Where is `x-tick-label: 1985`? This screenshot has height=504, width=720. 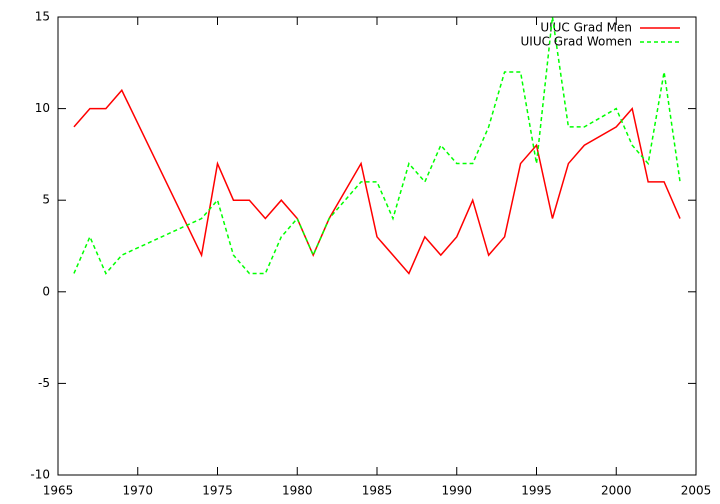
x-tick-label: 1985 is located at coordinates (377, 491).